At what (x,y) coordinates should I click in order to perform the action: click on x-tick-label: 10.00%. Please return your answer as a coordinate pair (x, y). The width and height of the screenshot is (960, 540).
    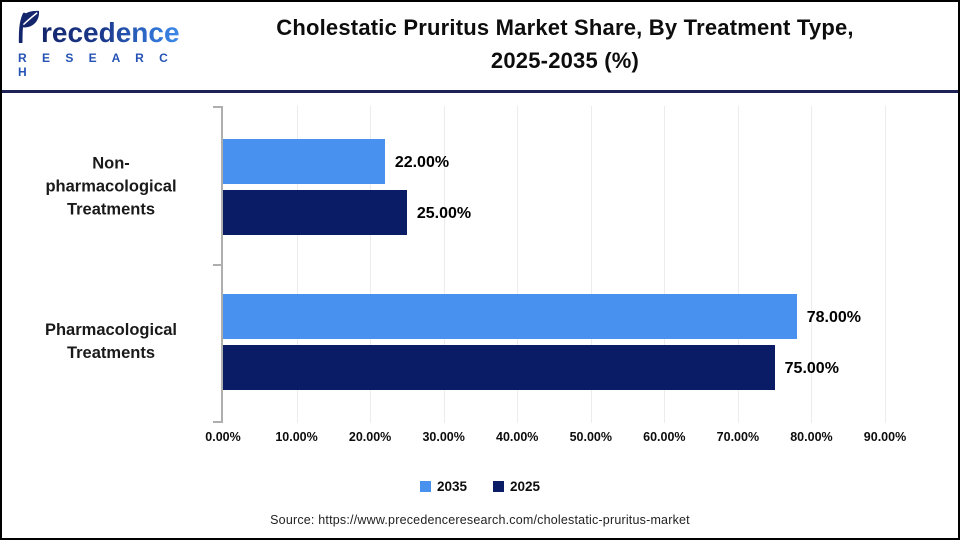
    Looking at the image, I should click on (296, 437).